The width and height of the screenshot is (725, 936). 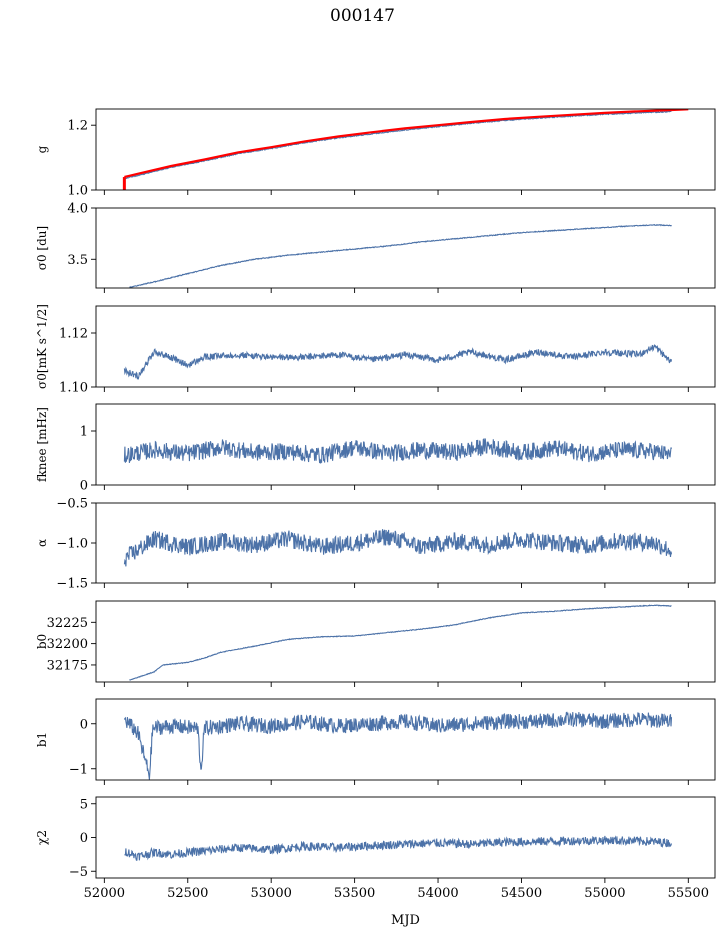 What do you see at coordinates (84, 804) in the screenshot?
I see `y-tick-label: 5` at bounding box center [84, 804].